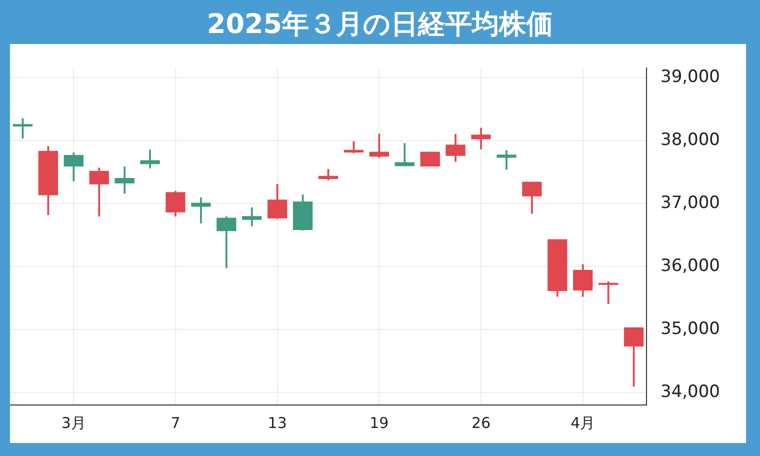 This screenshot has width=760, height=456. Describe the element at coordinates (690, 266) in the screenshot. I see `y-tick-label: 36,000` at that location.